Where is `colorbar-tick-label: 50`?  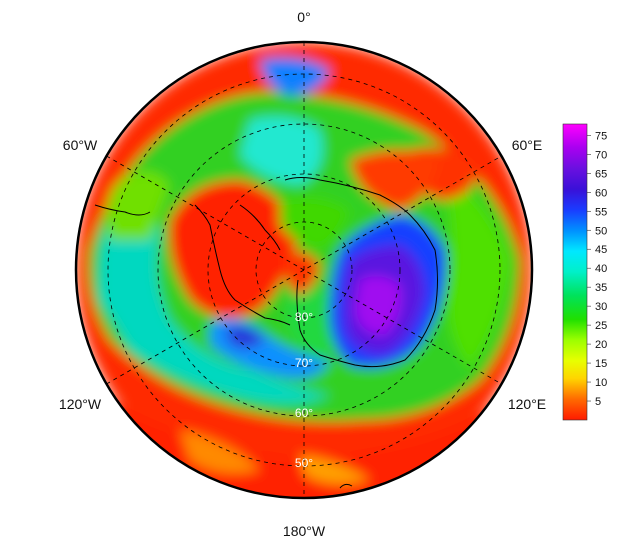 colorbar-tick-label: 50 is located at coordinates (601, 231).